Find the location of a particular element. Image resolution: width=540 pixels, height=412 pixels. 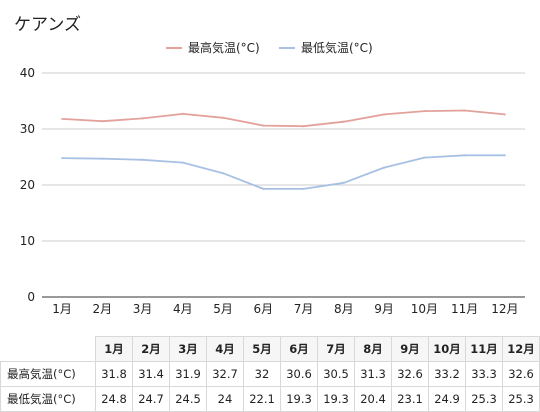

chart-title: ケアンズ is located at coordinates (47, 25).